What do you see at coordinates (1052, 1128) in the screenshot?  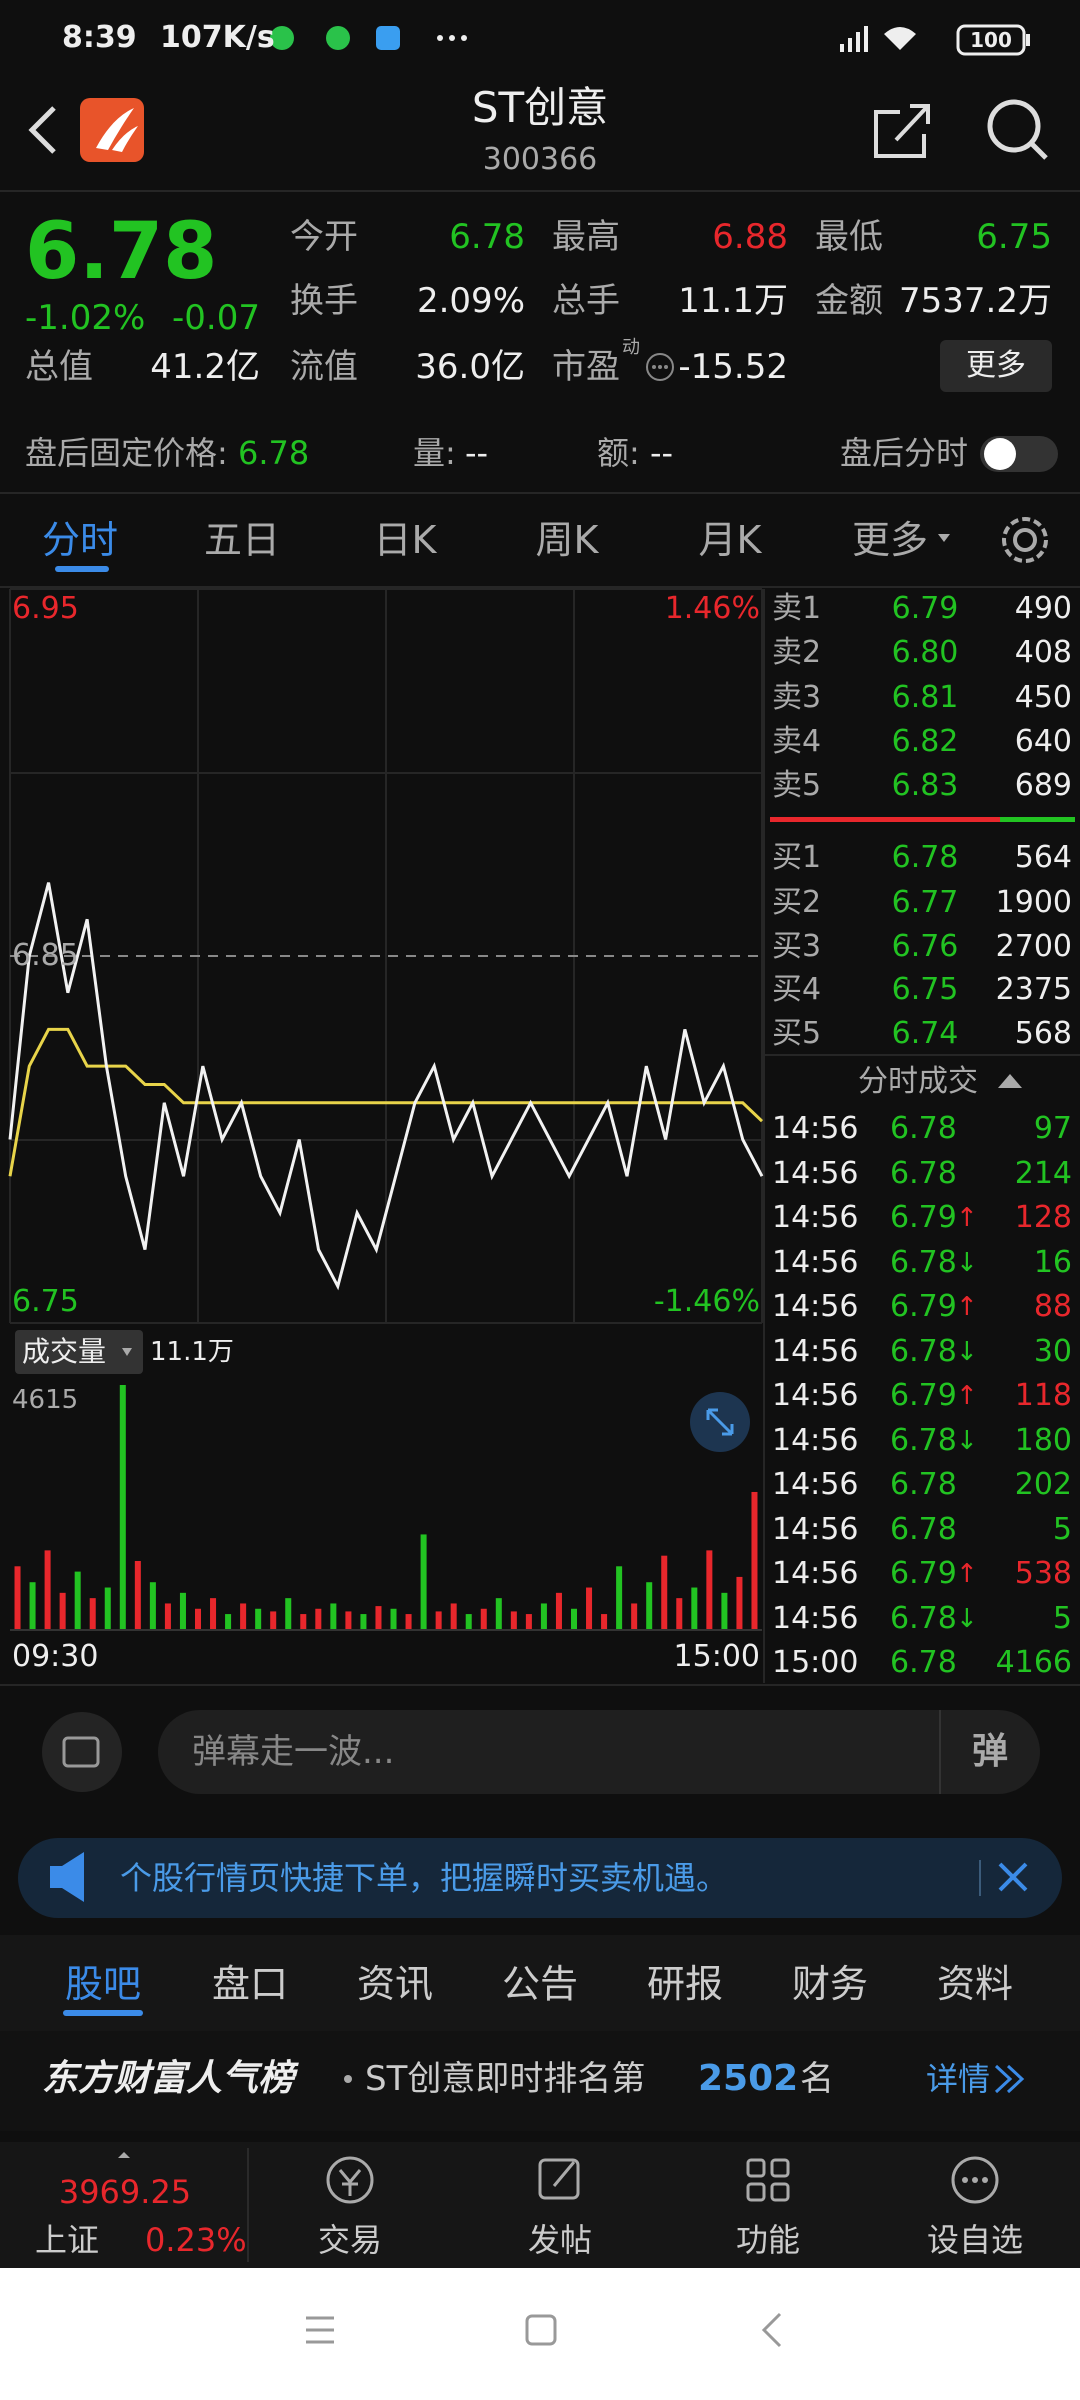 I see `trade-vol: 97` at bounding box center [1052, 1128].